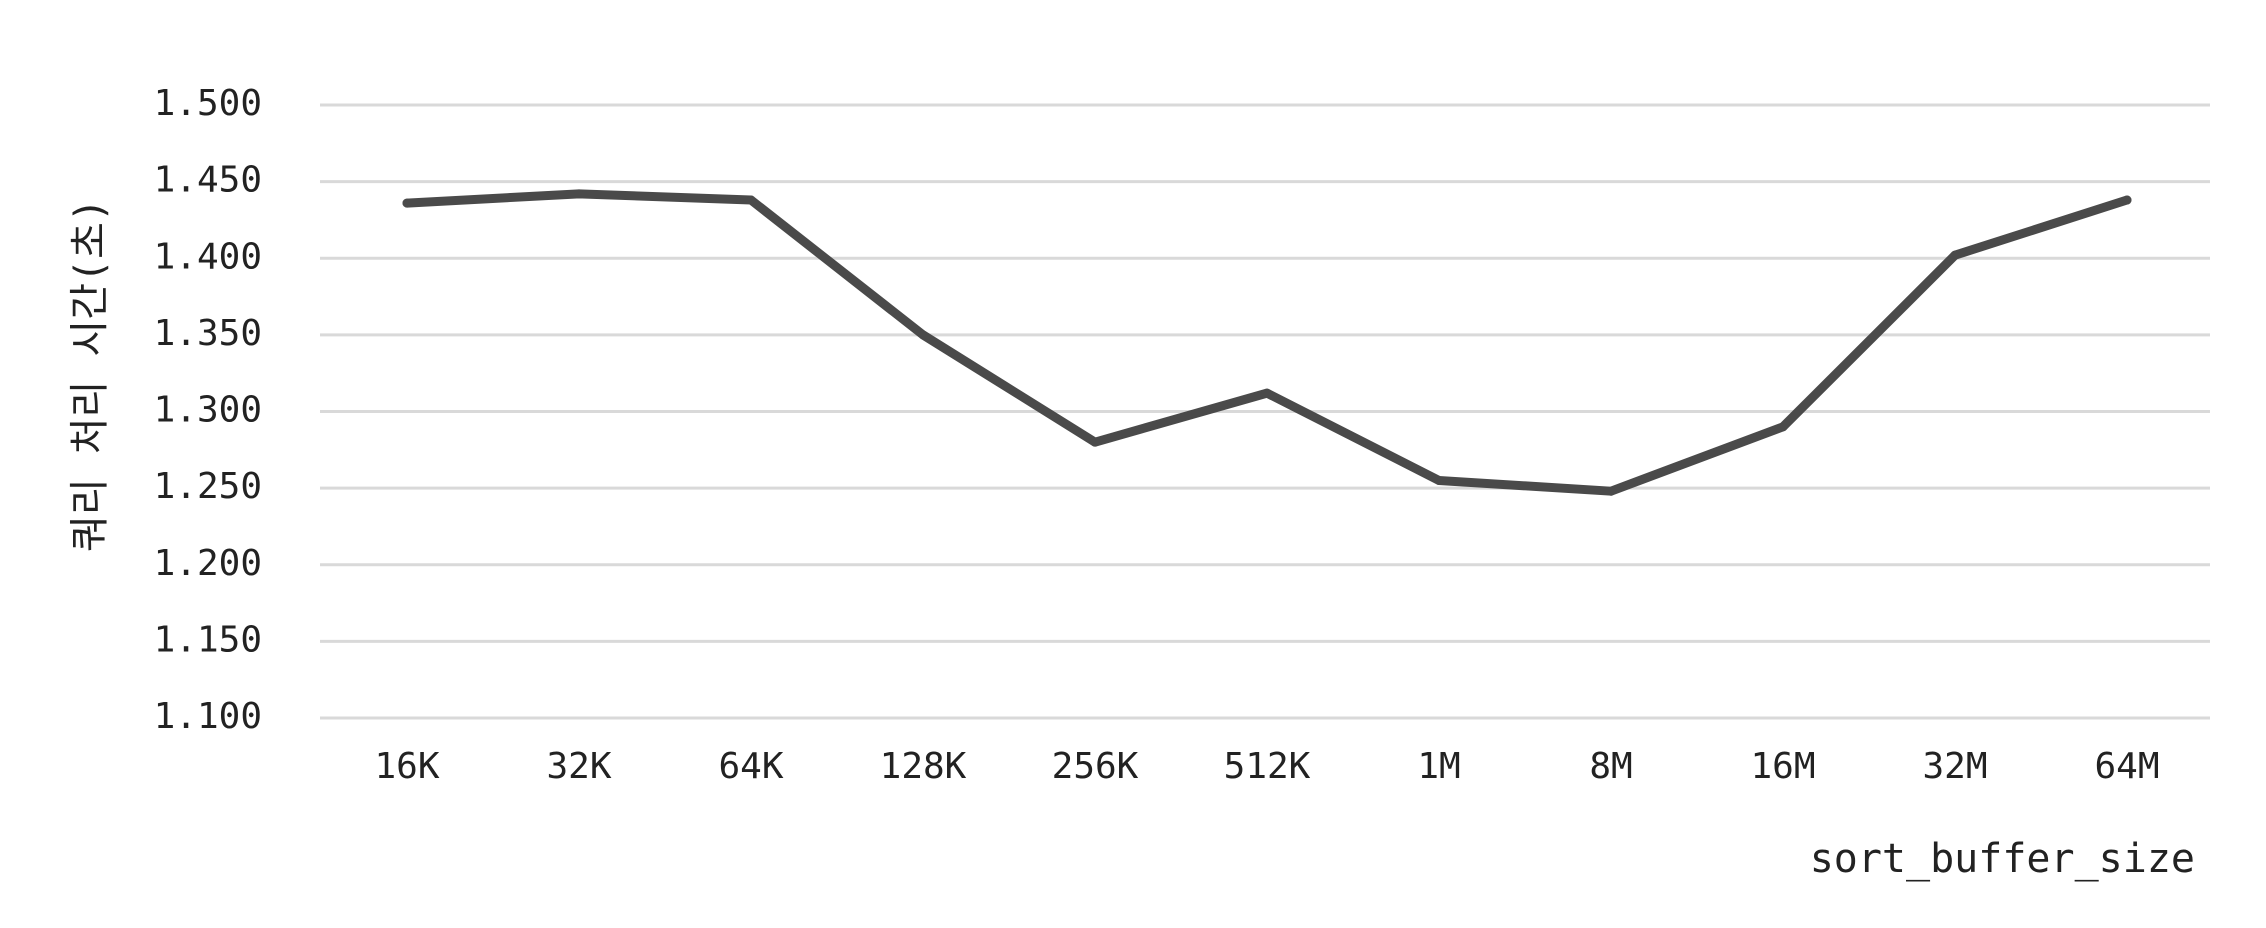 The height and width of the screenshot is (928, 2266). What do you see at coordinates (2126, 766) in the screenshot?
I see `x-tick-label: 64M` at bounding box center [2126, 766].